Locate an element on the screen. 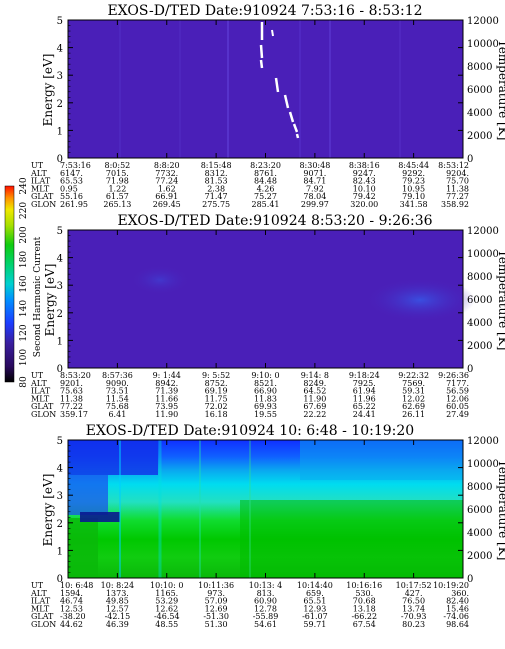 Image resolution: width=505 pixels, height=649 pixels. orbit-value: -55.89 is located at coordinates (266, 616).